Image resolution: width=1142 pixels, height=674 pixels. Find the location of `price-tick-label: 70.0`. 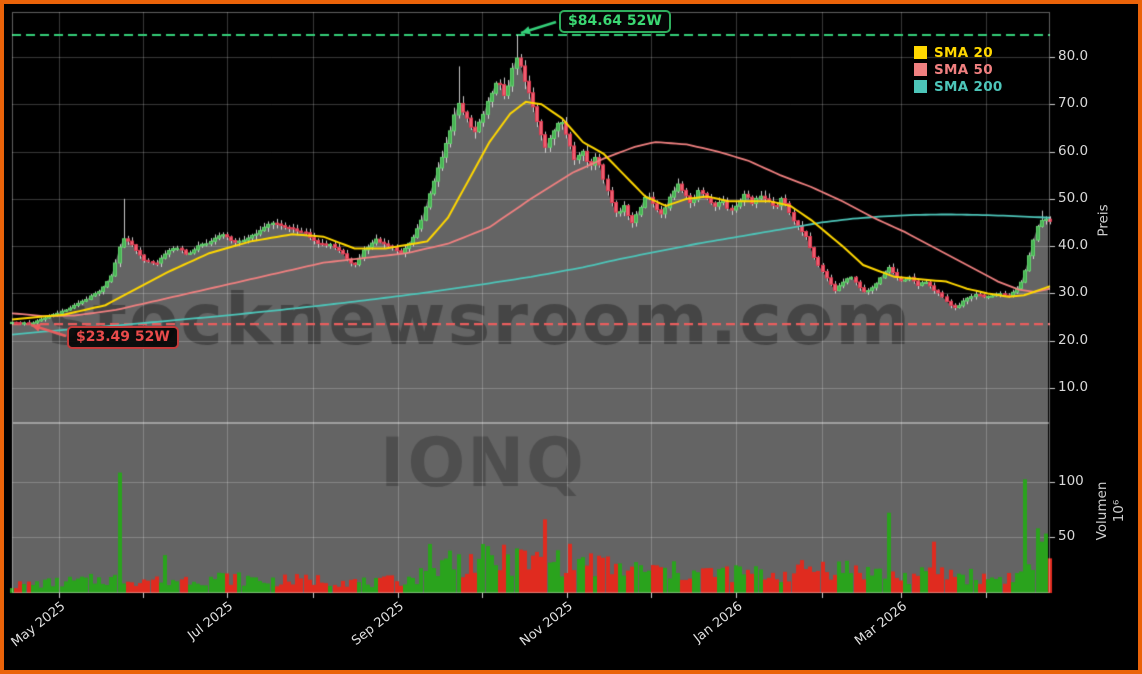

price-tick-label: 70.0 is located at coordinates (1073, 103).